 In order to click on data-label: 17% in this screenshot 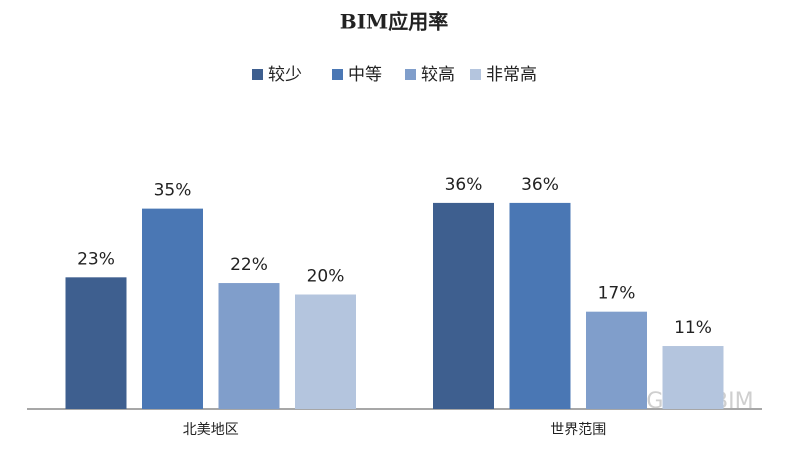, I will do `click(617, 294)`.